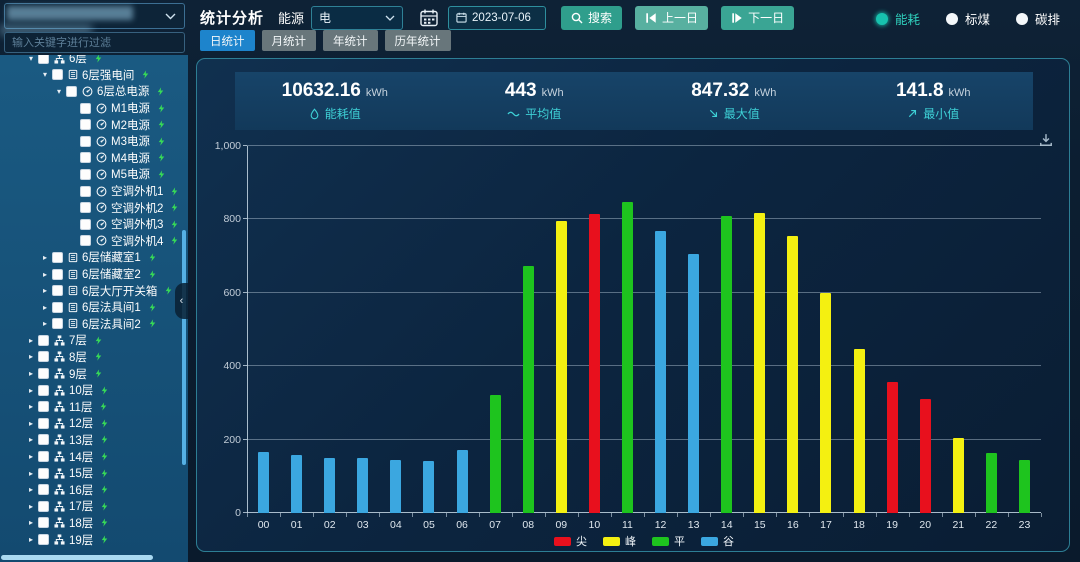 The image size is (1080, 562). I want to click on tree-item-12层: ▸ 12层, so click(94, 423).